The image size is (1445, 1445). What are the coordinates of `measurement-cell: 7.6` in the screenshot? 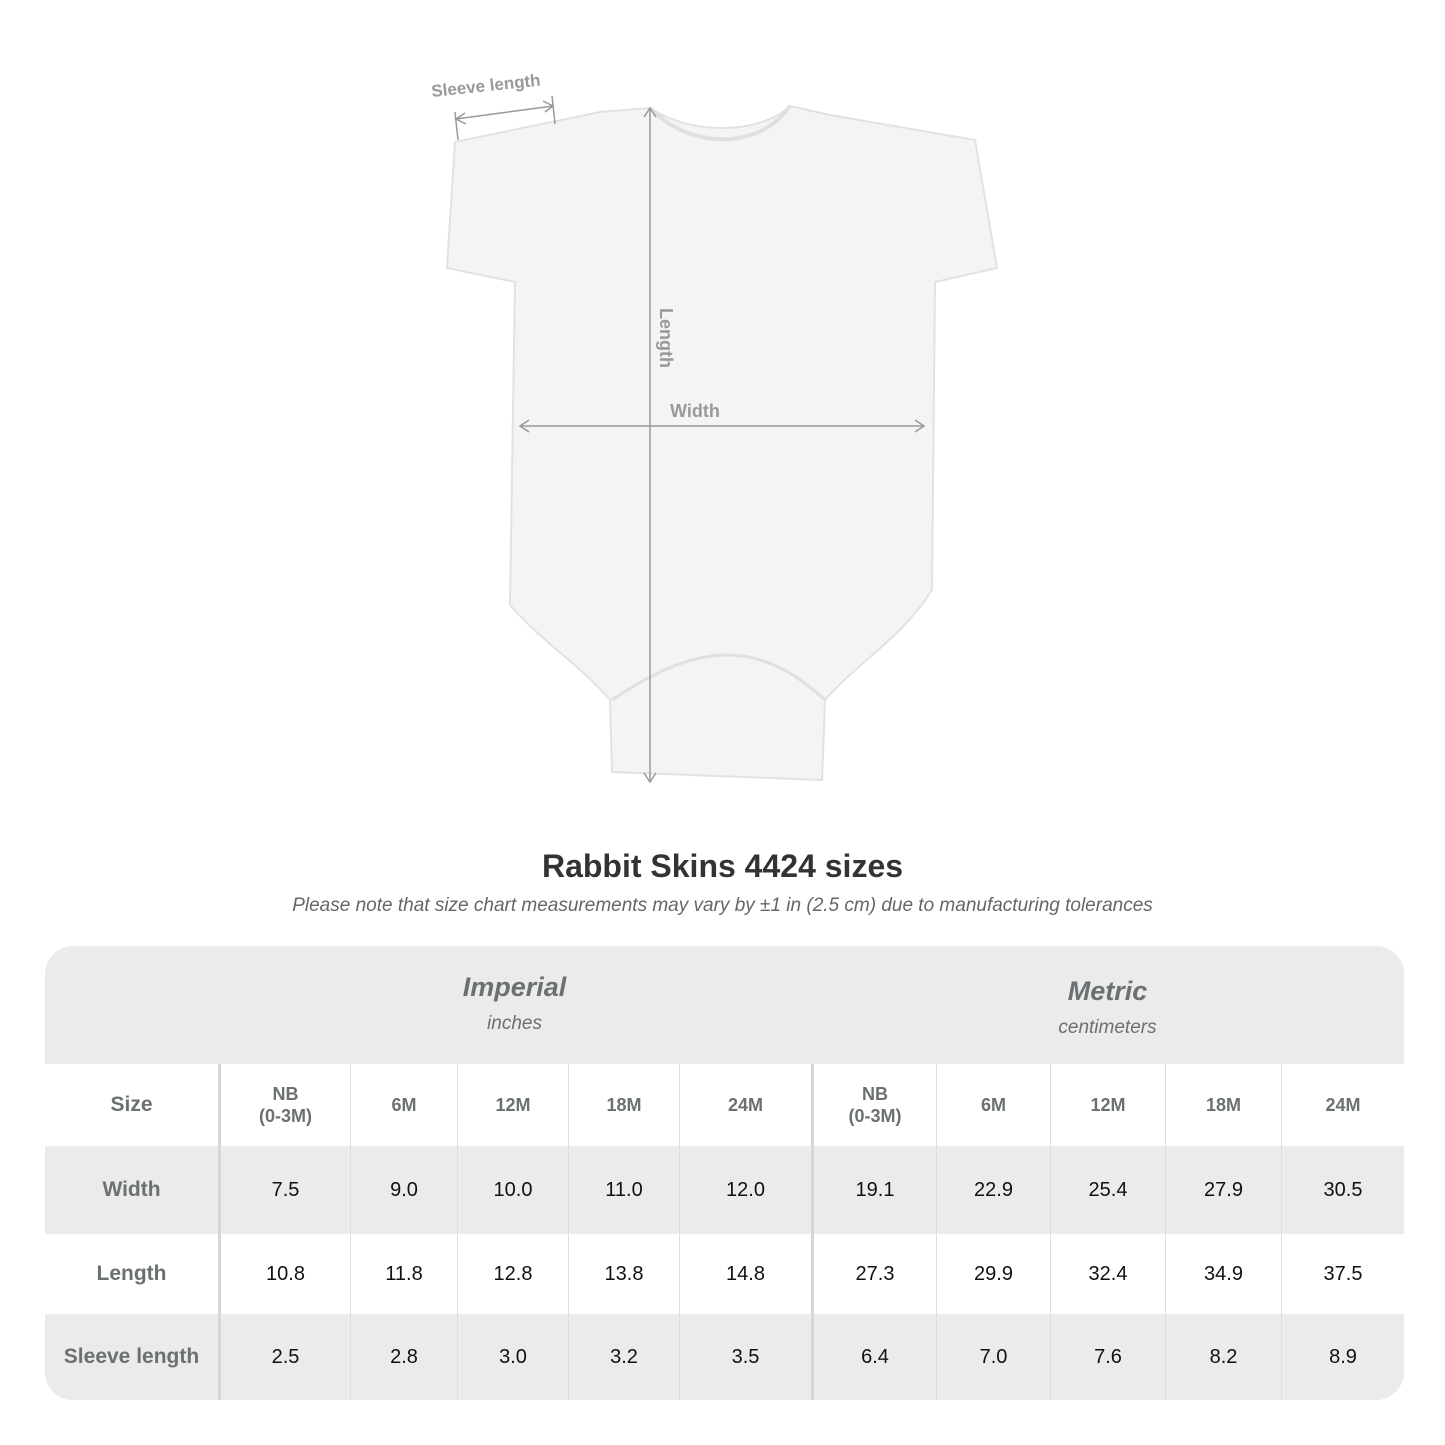 It's located at (1107, 1357).